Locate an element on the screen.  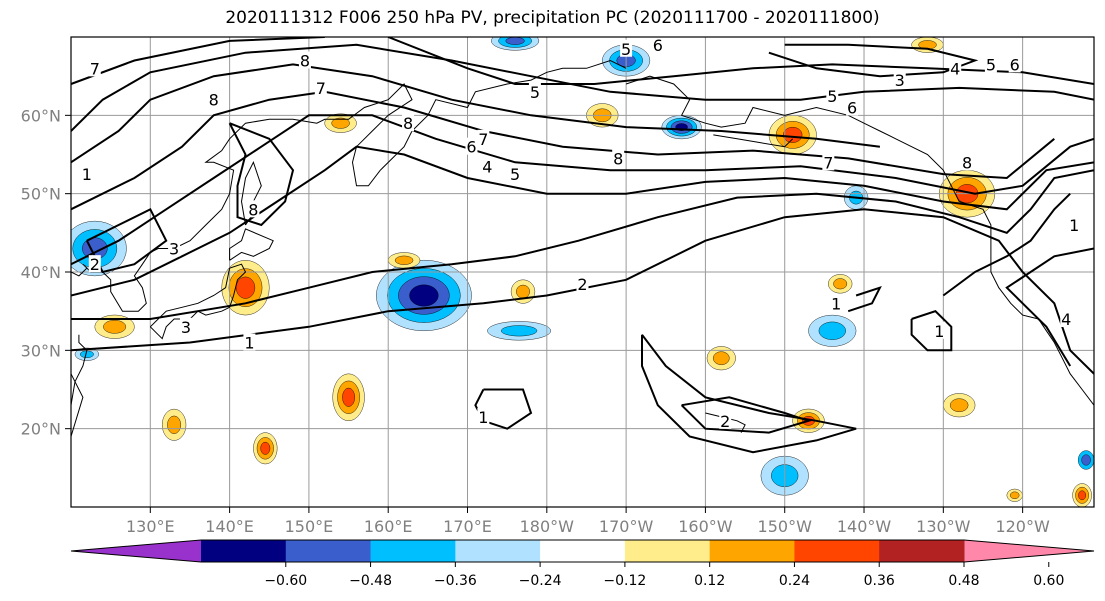
lat-tick-label-3: 50°N is located at coordinates (41, 194).